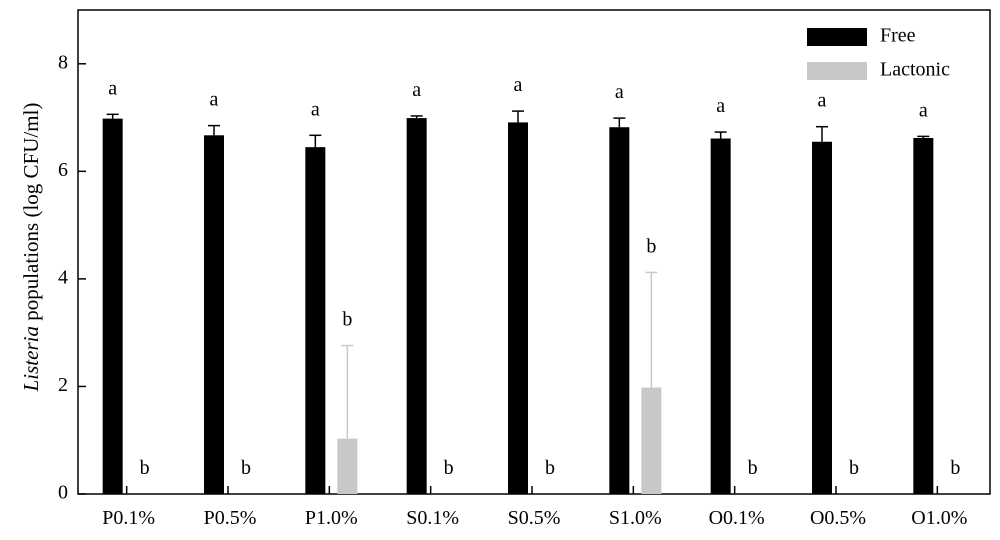  What do you see at coordinates (432, 518) in the screenshot?
I see `x-tick-label: S0.1%` at bounding box center [432, 518].